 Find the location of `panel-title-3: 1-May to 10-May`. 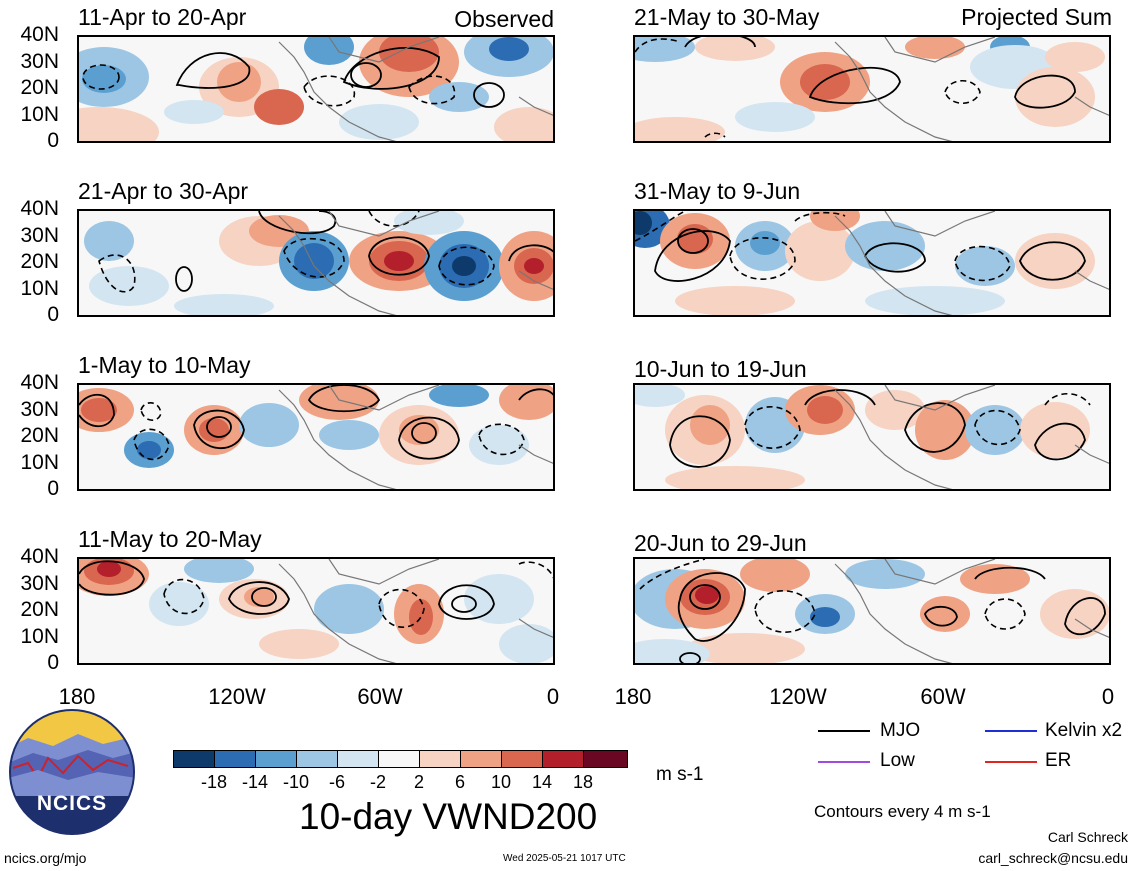

panel-title-3: 1-May to 10-May is located at coordinates (164, 365).